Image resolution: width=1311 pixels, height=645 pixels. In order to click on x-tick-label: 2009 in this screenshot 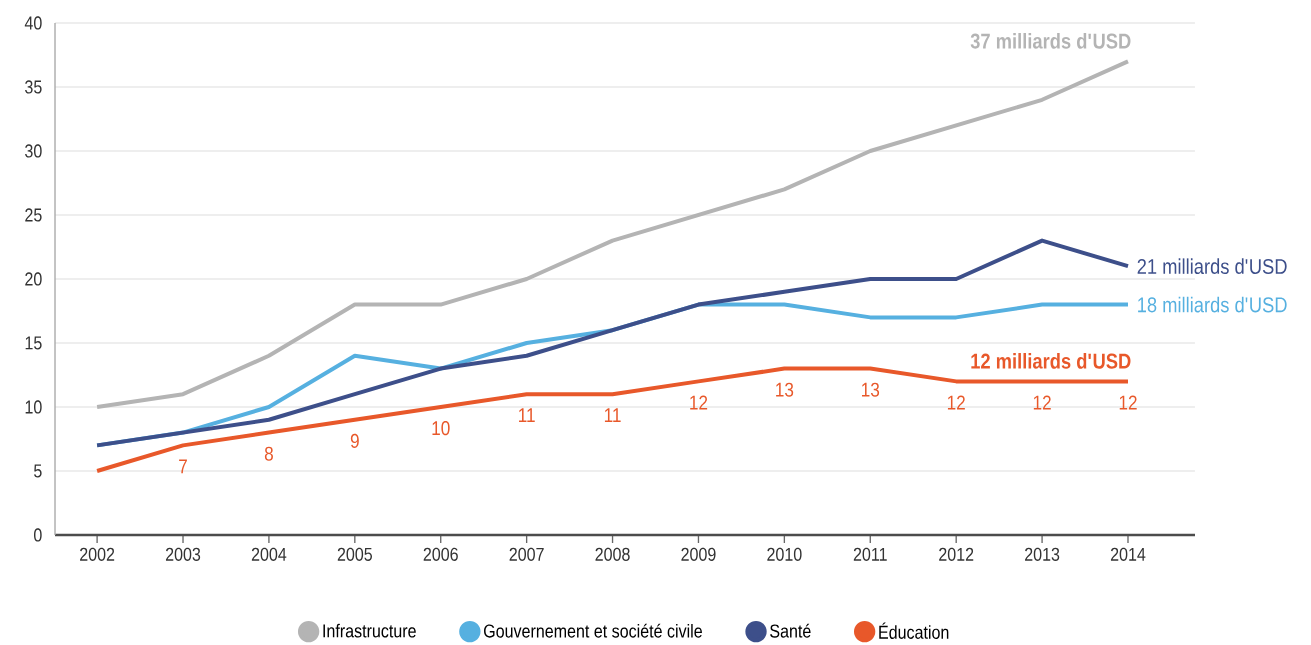, I will do `click(698, 554)`.